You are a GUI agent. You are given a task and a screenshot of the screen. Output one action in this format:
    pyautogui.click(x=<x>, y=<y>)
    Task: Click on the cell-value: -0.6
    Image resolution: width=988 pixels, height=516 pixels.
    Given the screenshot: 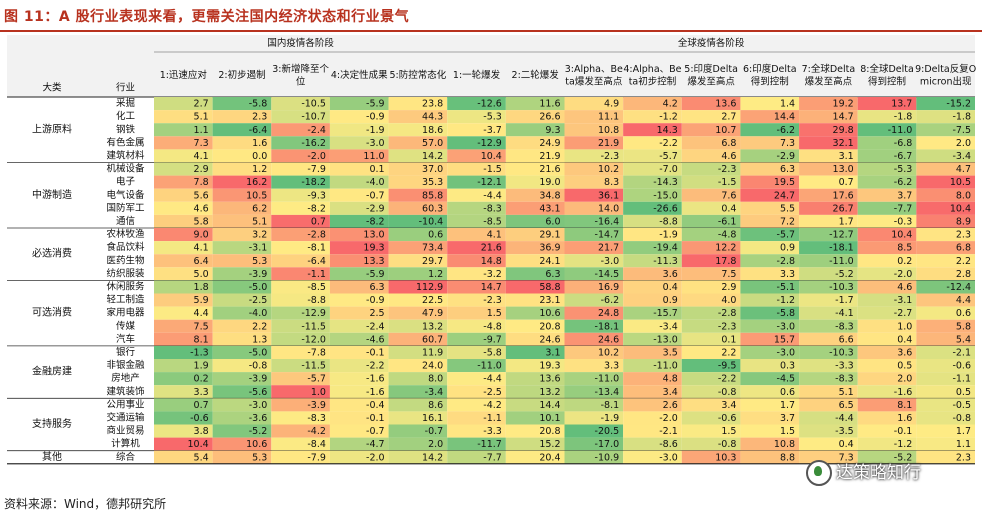 What is the action you would take?
    pyautogui.click(x=727, y=418)
    